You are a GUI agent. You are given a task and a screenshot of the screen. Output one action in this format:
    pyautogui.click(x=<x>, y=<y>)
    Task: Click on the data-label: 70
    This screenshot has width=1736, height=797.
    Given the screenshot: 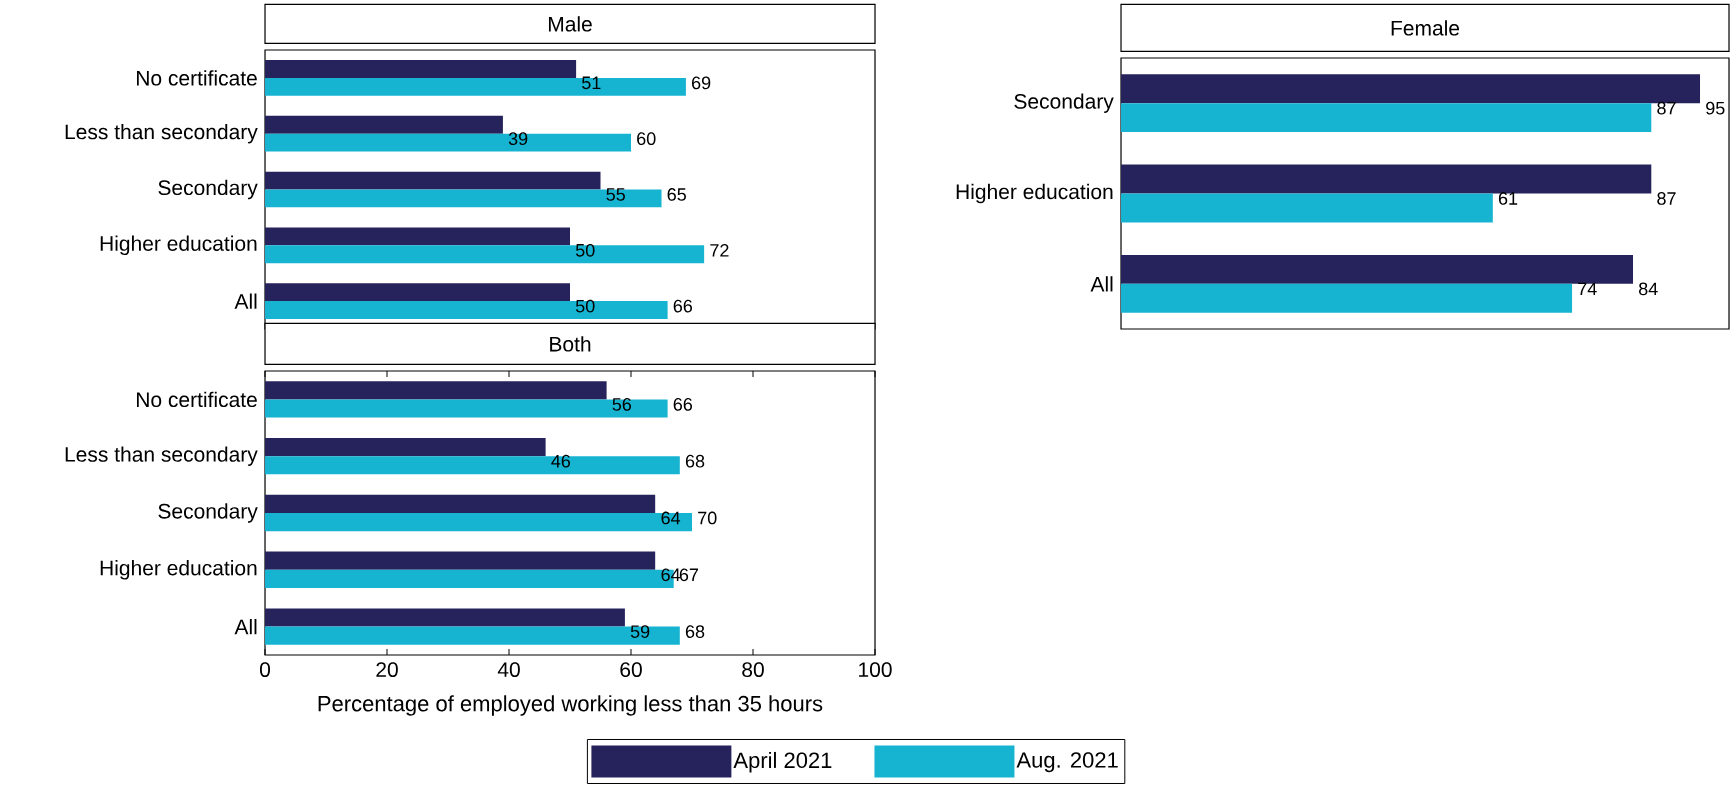 What is the action you would take?
    pyautogui.click(x=707, y=518)
    